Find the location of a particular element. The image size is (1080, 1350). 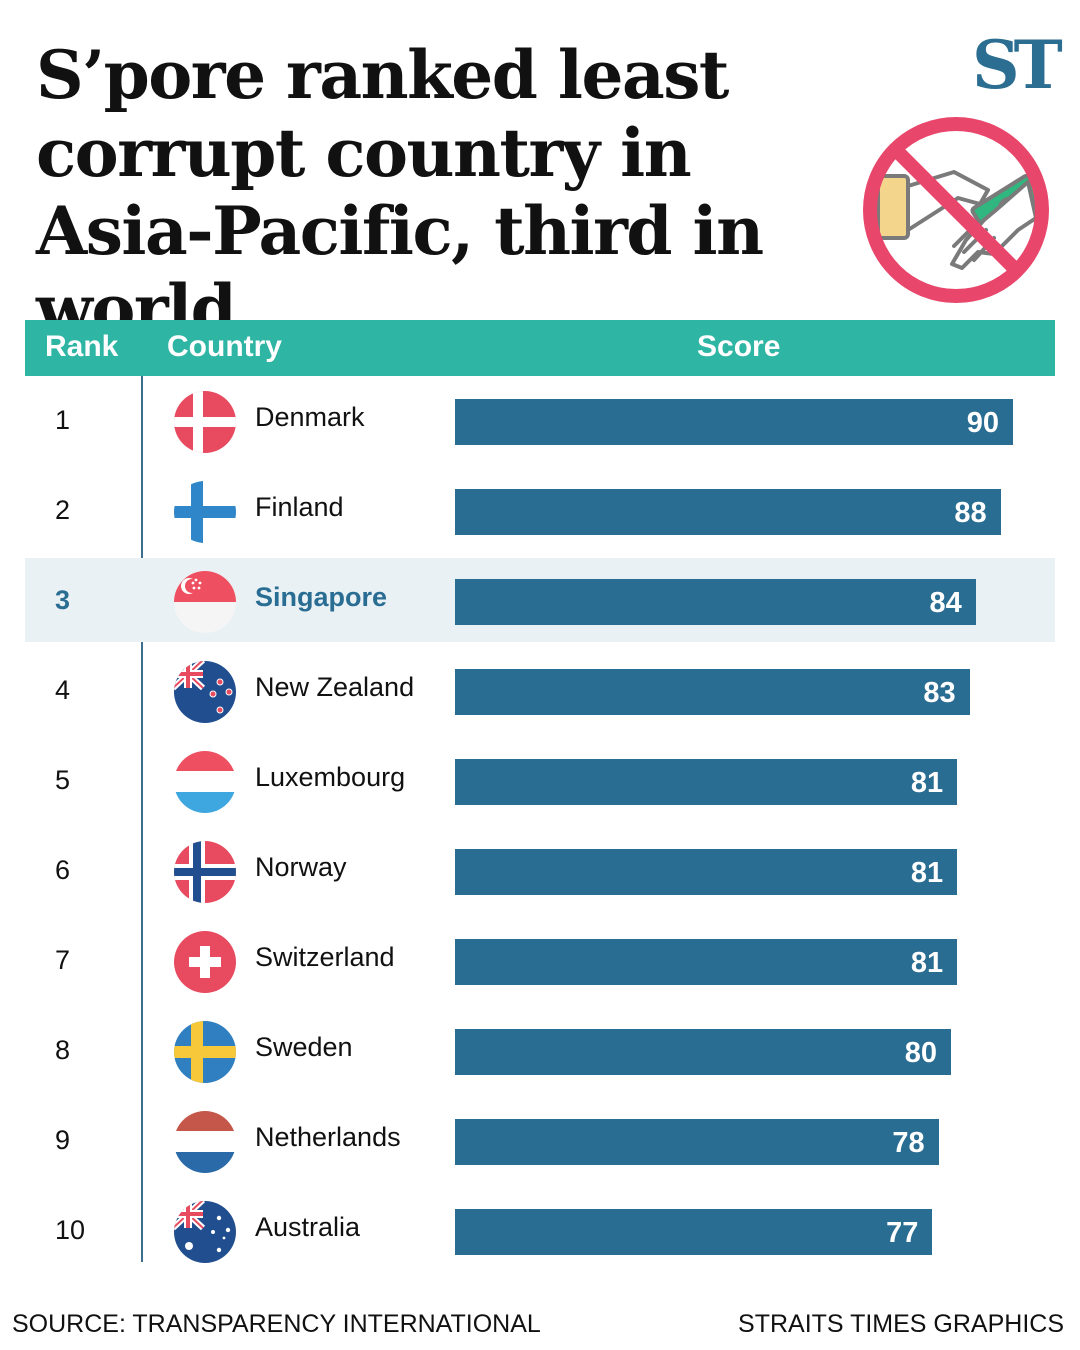

credit-note: STRAITS TIMES GRAPHICS is located at coordinates (901, 1324).